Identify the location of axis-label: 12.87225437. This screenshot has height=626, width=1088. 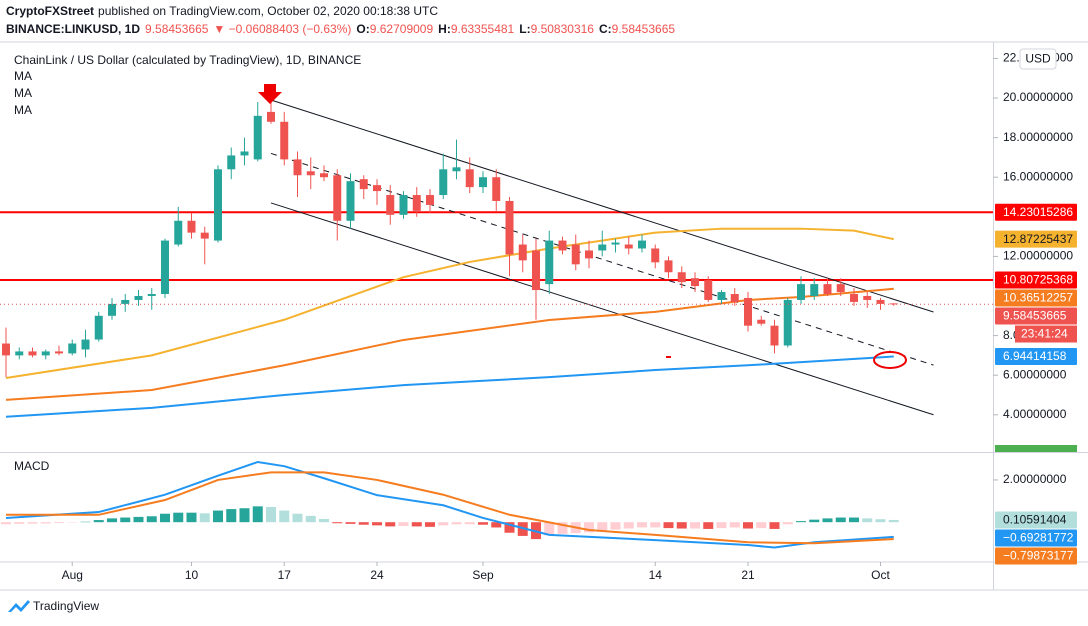
(1038, 239).